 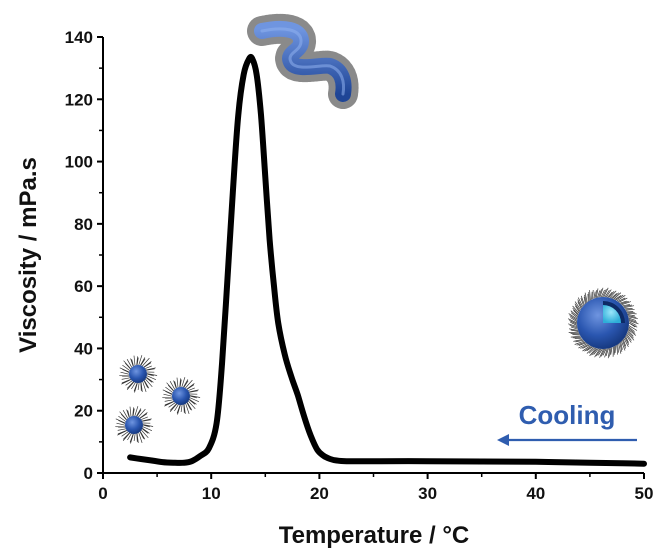 What do you see at coordinates (79, 162) in the screenshot?
I see `y-tick-label: 100` at bounding box center [79, 162].